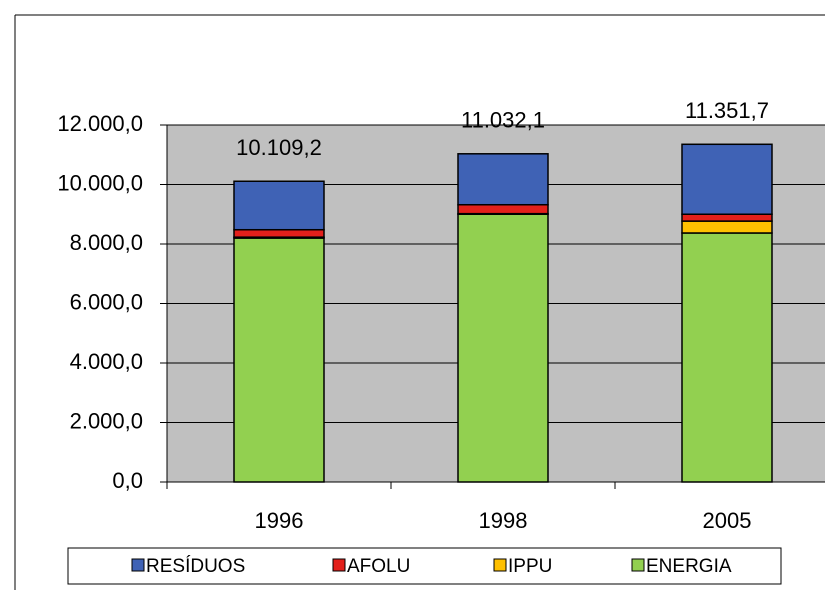 The height and width of the screenshot is (590, 825). I want to click on y-tick-label: 10.000,0, so click(100, 182).